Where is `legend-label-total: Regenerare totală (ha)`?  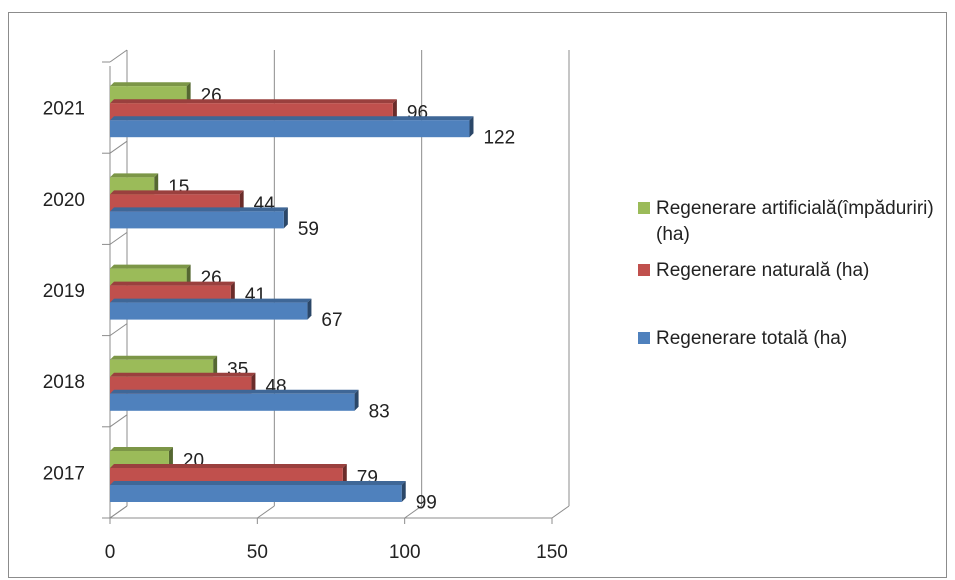 legend-label-total: Regenerare totală (ha) is located at coordinates (752, 338).